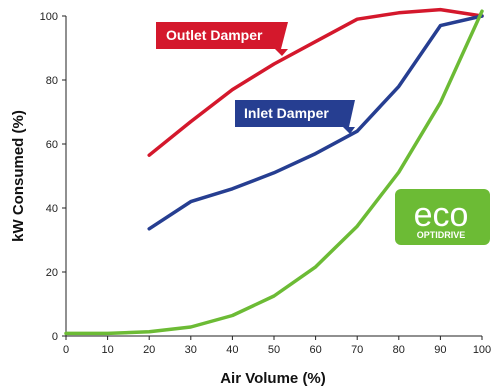 The width and height of the screenshot is (501, 388). Describe the element at coordinates (149, 350) in the screenshot. I see `x-tick-label: 20` at that location.